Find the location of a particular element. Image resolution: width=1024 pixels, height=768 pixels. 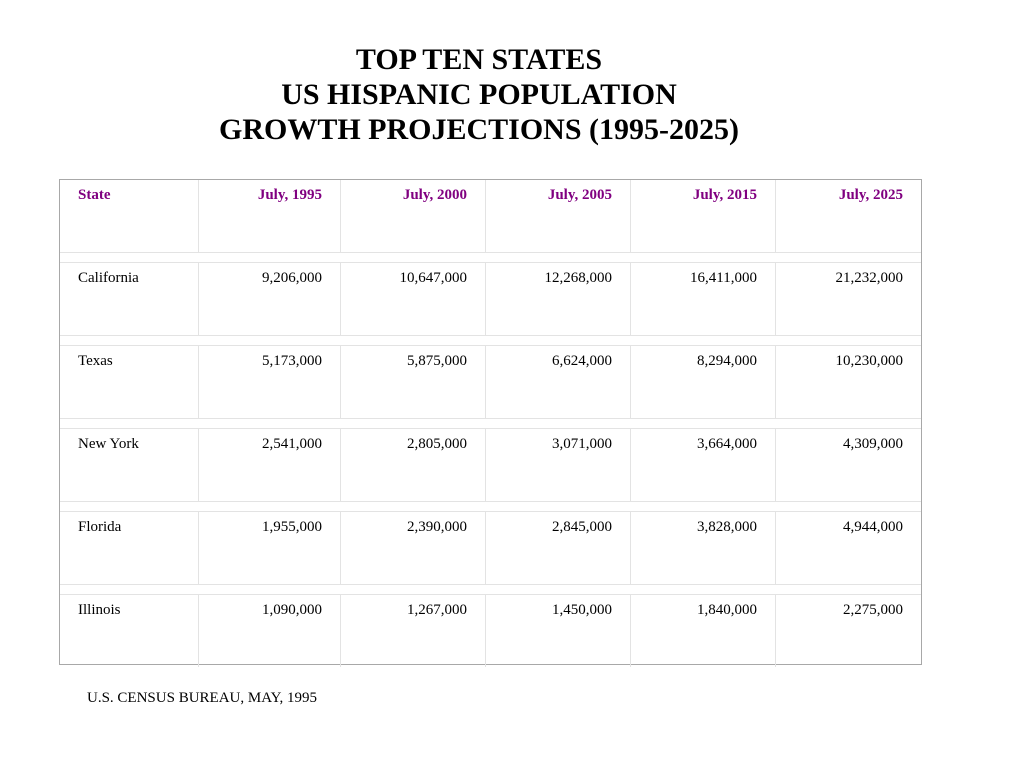

cell-value: 1,090,000 is located at coordinates (270, 631).